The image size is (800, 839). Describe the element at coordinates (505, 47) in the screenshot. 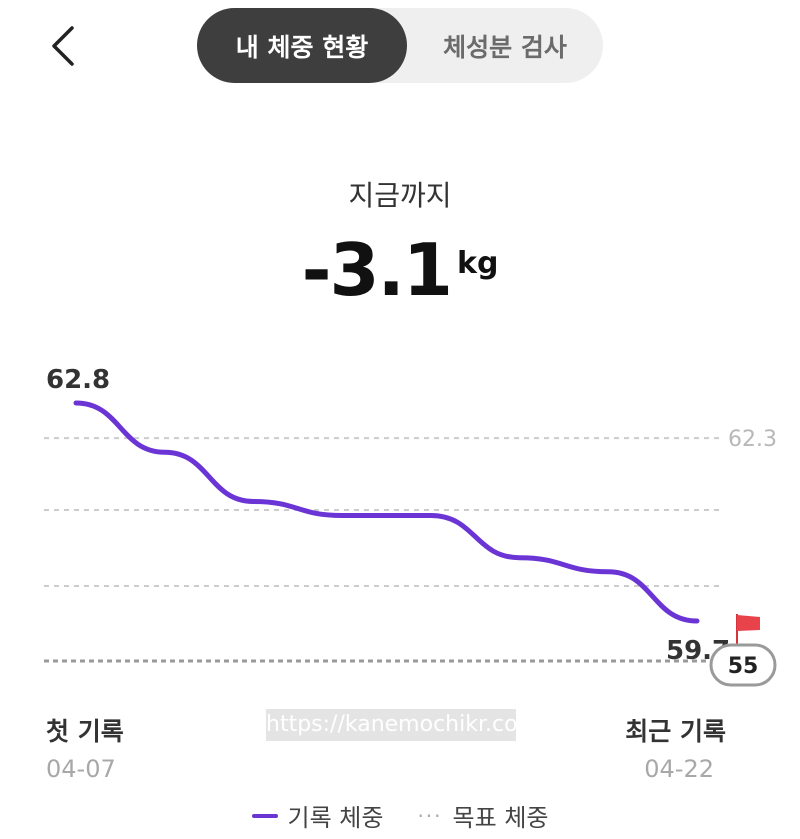

I see `tab-body-composition: 체성분 검사` at that location.